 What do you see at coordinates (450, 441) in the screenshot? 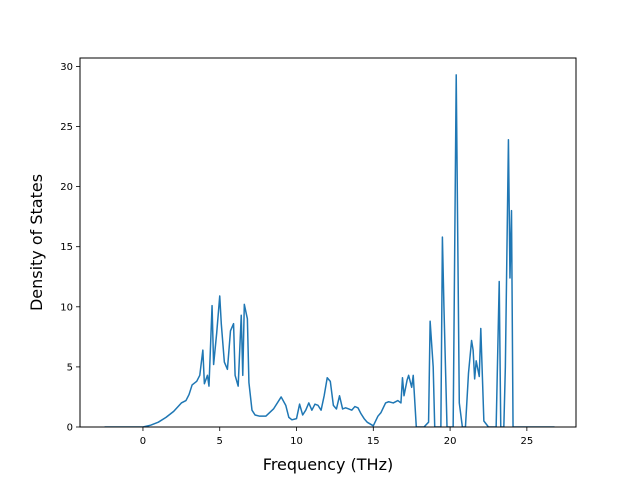
I see `x-tick-label: 20` at bounding box center [450, 441].